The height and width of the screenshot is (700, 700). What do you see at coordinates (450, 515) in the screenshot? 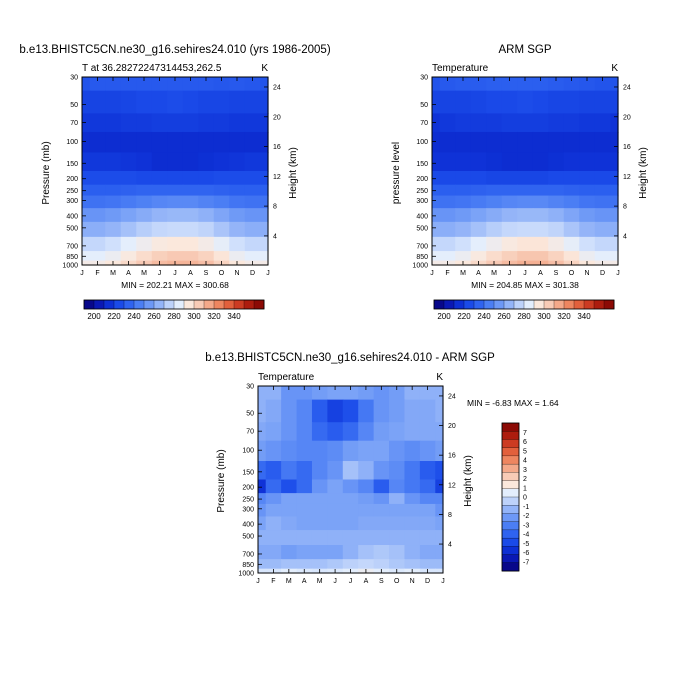
I see `y-tick-right-label: 8` at bounding box center [450, 515].